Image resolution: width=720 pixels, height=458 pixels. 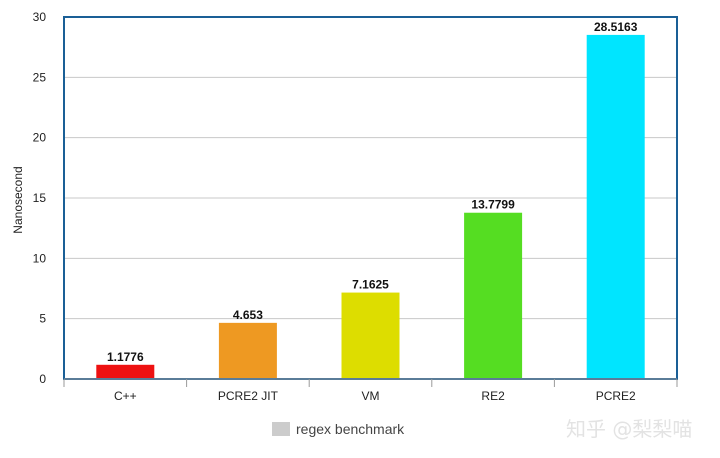 What do you see at coordinates (42, 319) in the screenshot?
I see `y-tick-label: 5` at bounding box center [42, 319].